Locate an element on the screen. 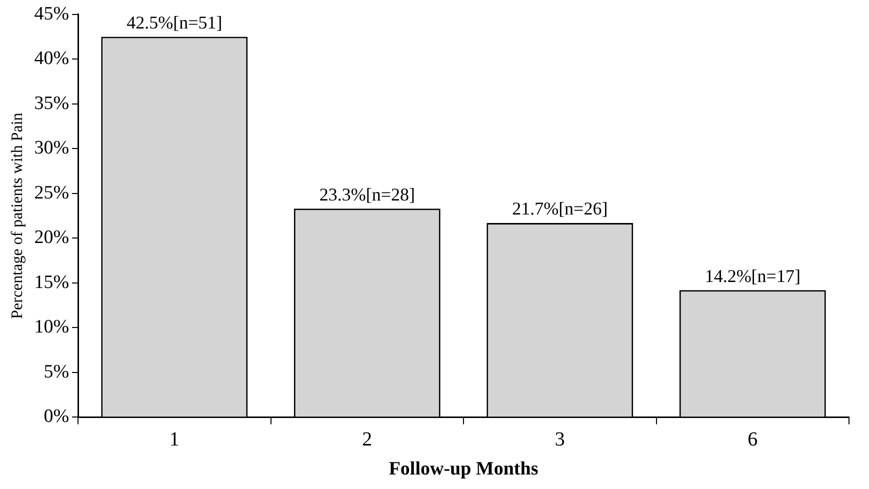  y-tick-label: 45% is located at coordinates (52, 13).